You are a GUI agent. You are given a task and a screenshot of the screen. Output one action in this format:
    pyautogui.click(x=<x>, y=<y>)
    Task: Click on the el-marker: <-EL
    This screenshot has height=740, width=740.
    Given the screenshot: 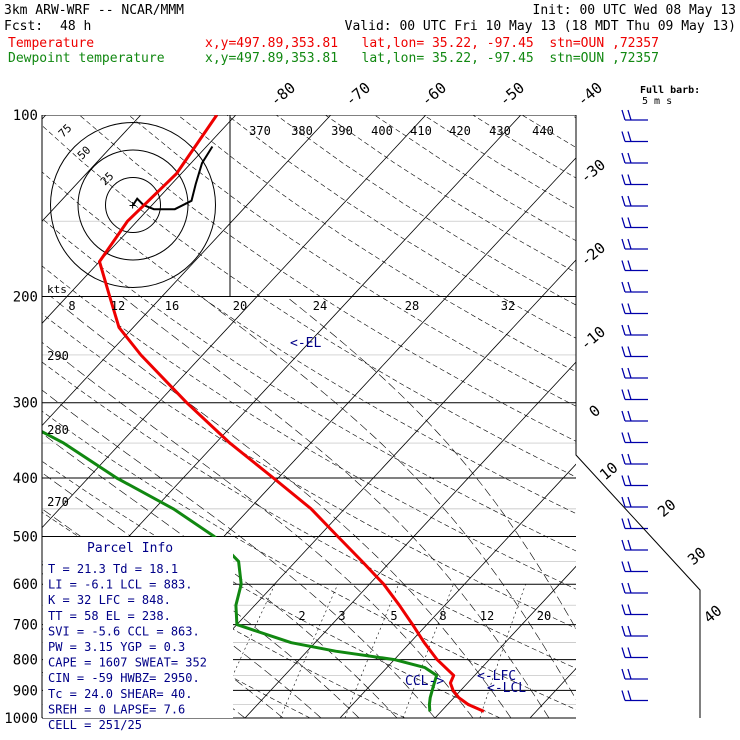 What is the action you would take?
    pyautogui.click(x=305, y=343)
    